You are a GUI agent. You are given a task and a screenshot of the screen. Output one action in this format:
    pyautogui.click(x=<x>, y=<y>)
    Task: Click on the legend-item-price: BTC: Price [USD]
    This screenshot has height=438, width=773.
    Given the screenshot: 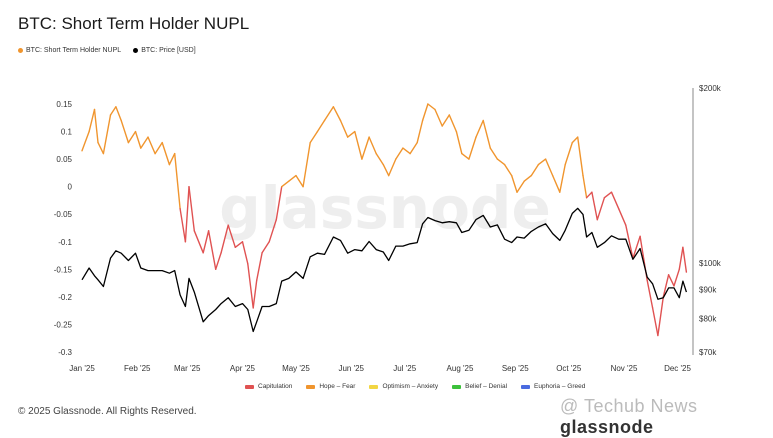 What is the action you would take?
    pyautogui.click(x=164, y=50)
    